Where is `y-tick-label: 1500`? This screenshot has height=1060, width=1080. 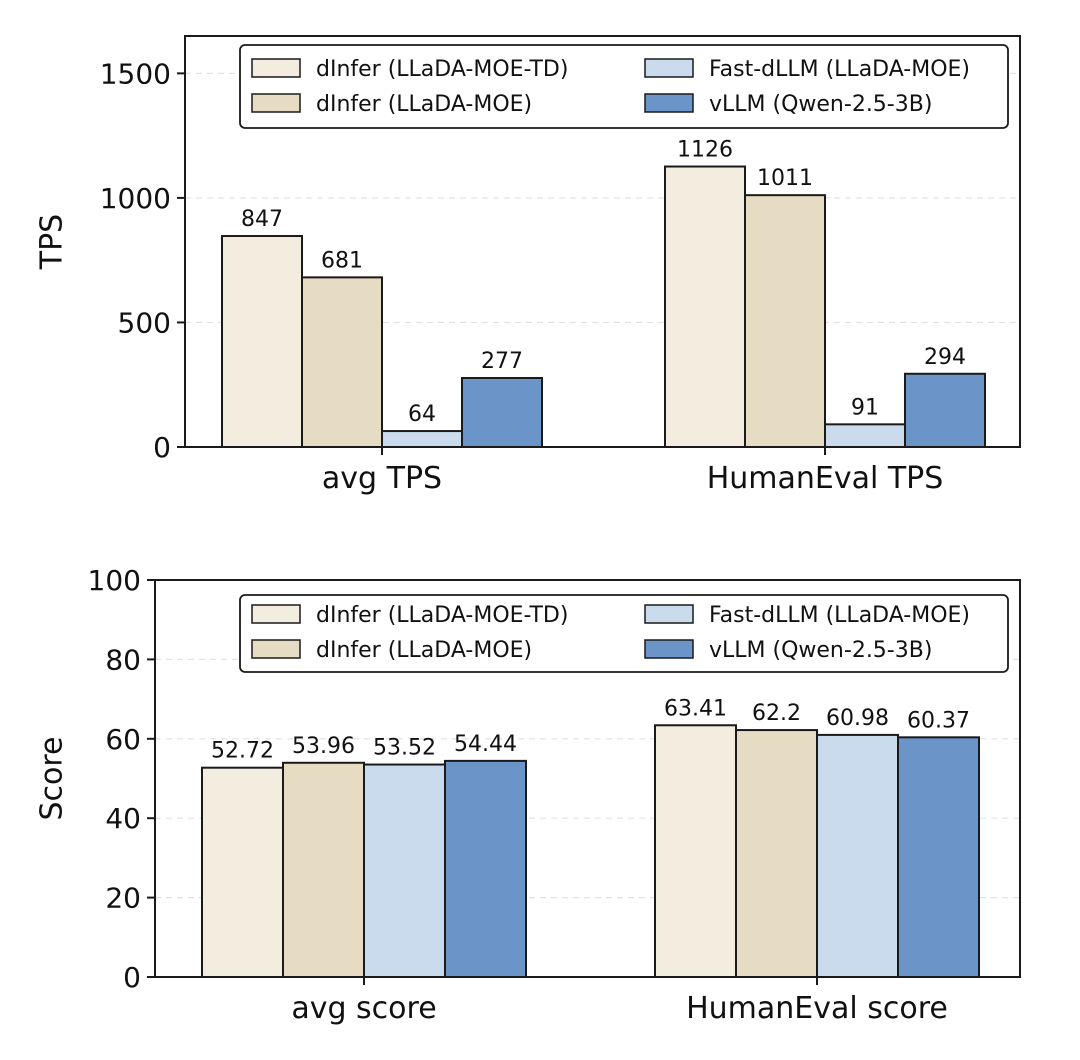 y-tick-label: 1500 is located at coordinates (135, 73).